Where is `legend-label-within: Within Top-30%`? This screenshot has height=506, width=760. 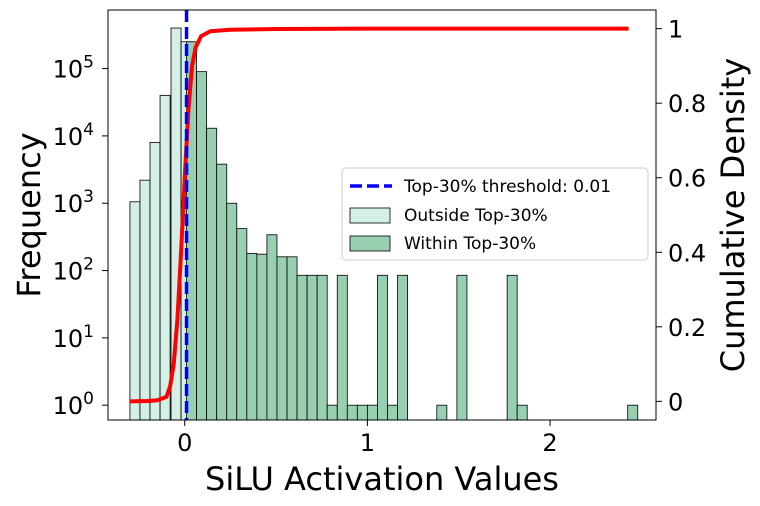 legend-label-within: Within Top-30% is located at coordinates (470, 244).